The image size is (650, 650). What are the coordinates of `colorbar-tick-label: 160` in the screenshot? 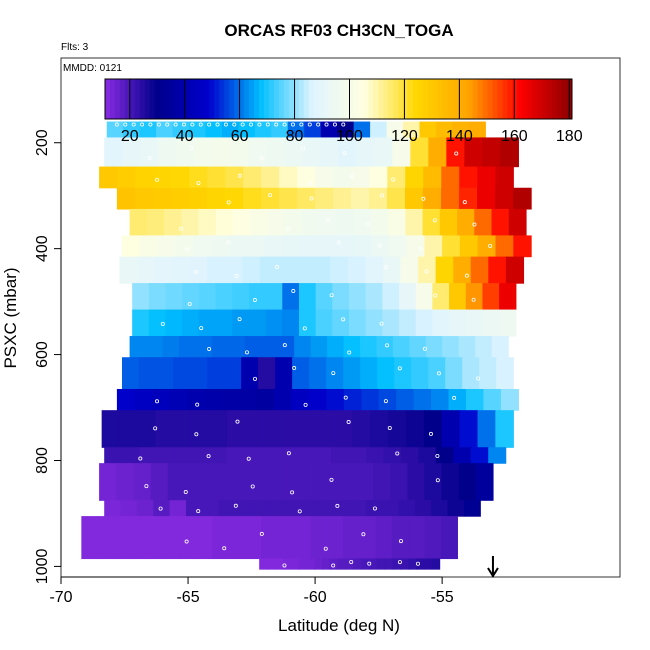 It's located at (514, 136).